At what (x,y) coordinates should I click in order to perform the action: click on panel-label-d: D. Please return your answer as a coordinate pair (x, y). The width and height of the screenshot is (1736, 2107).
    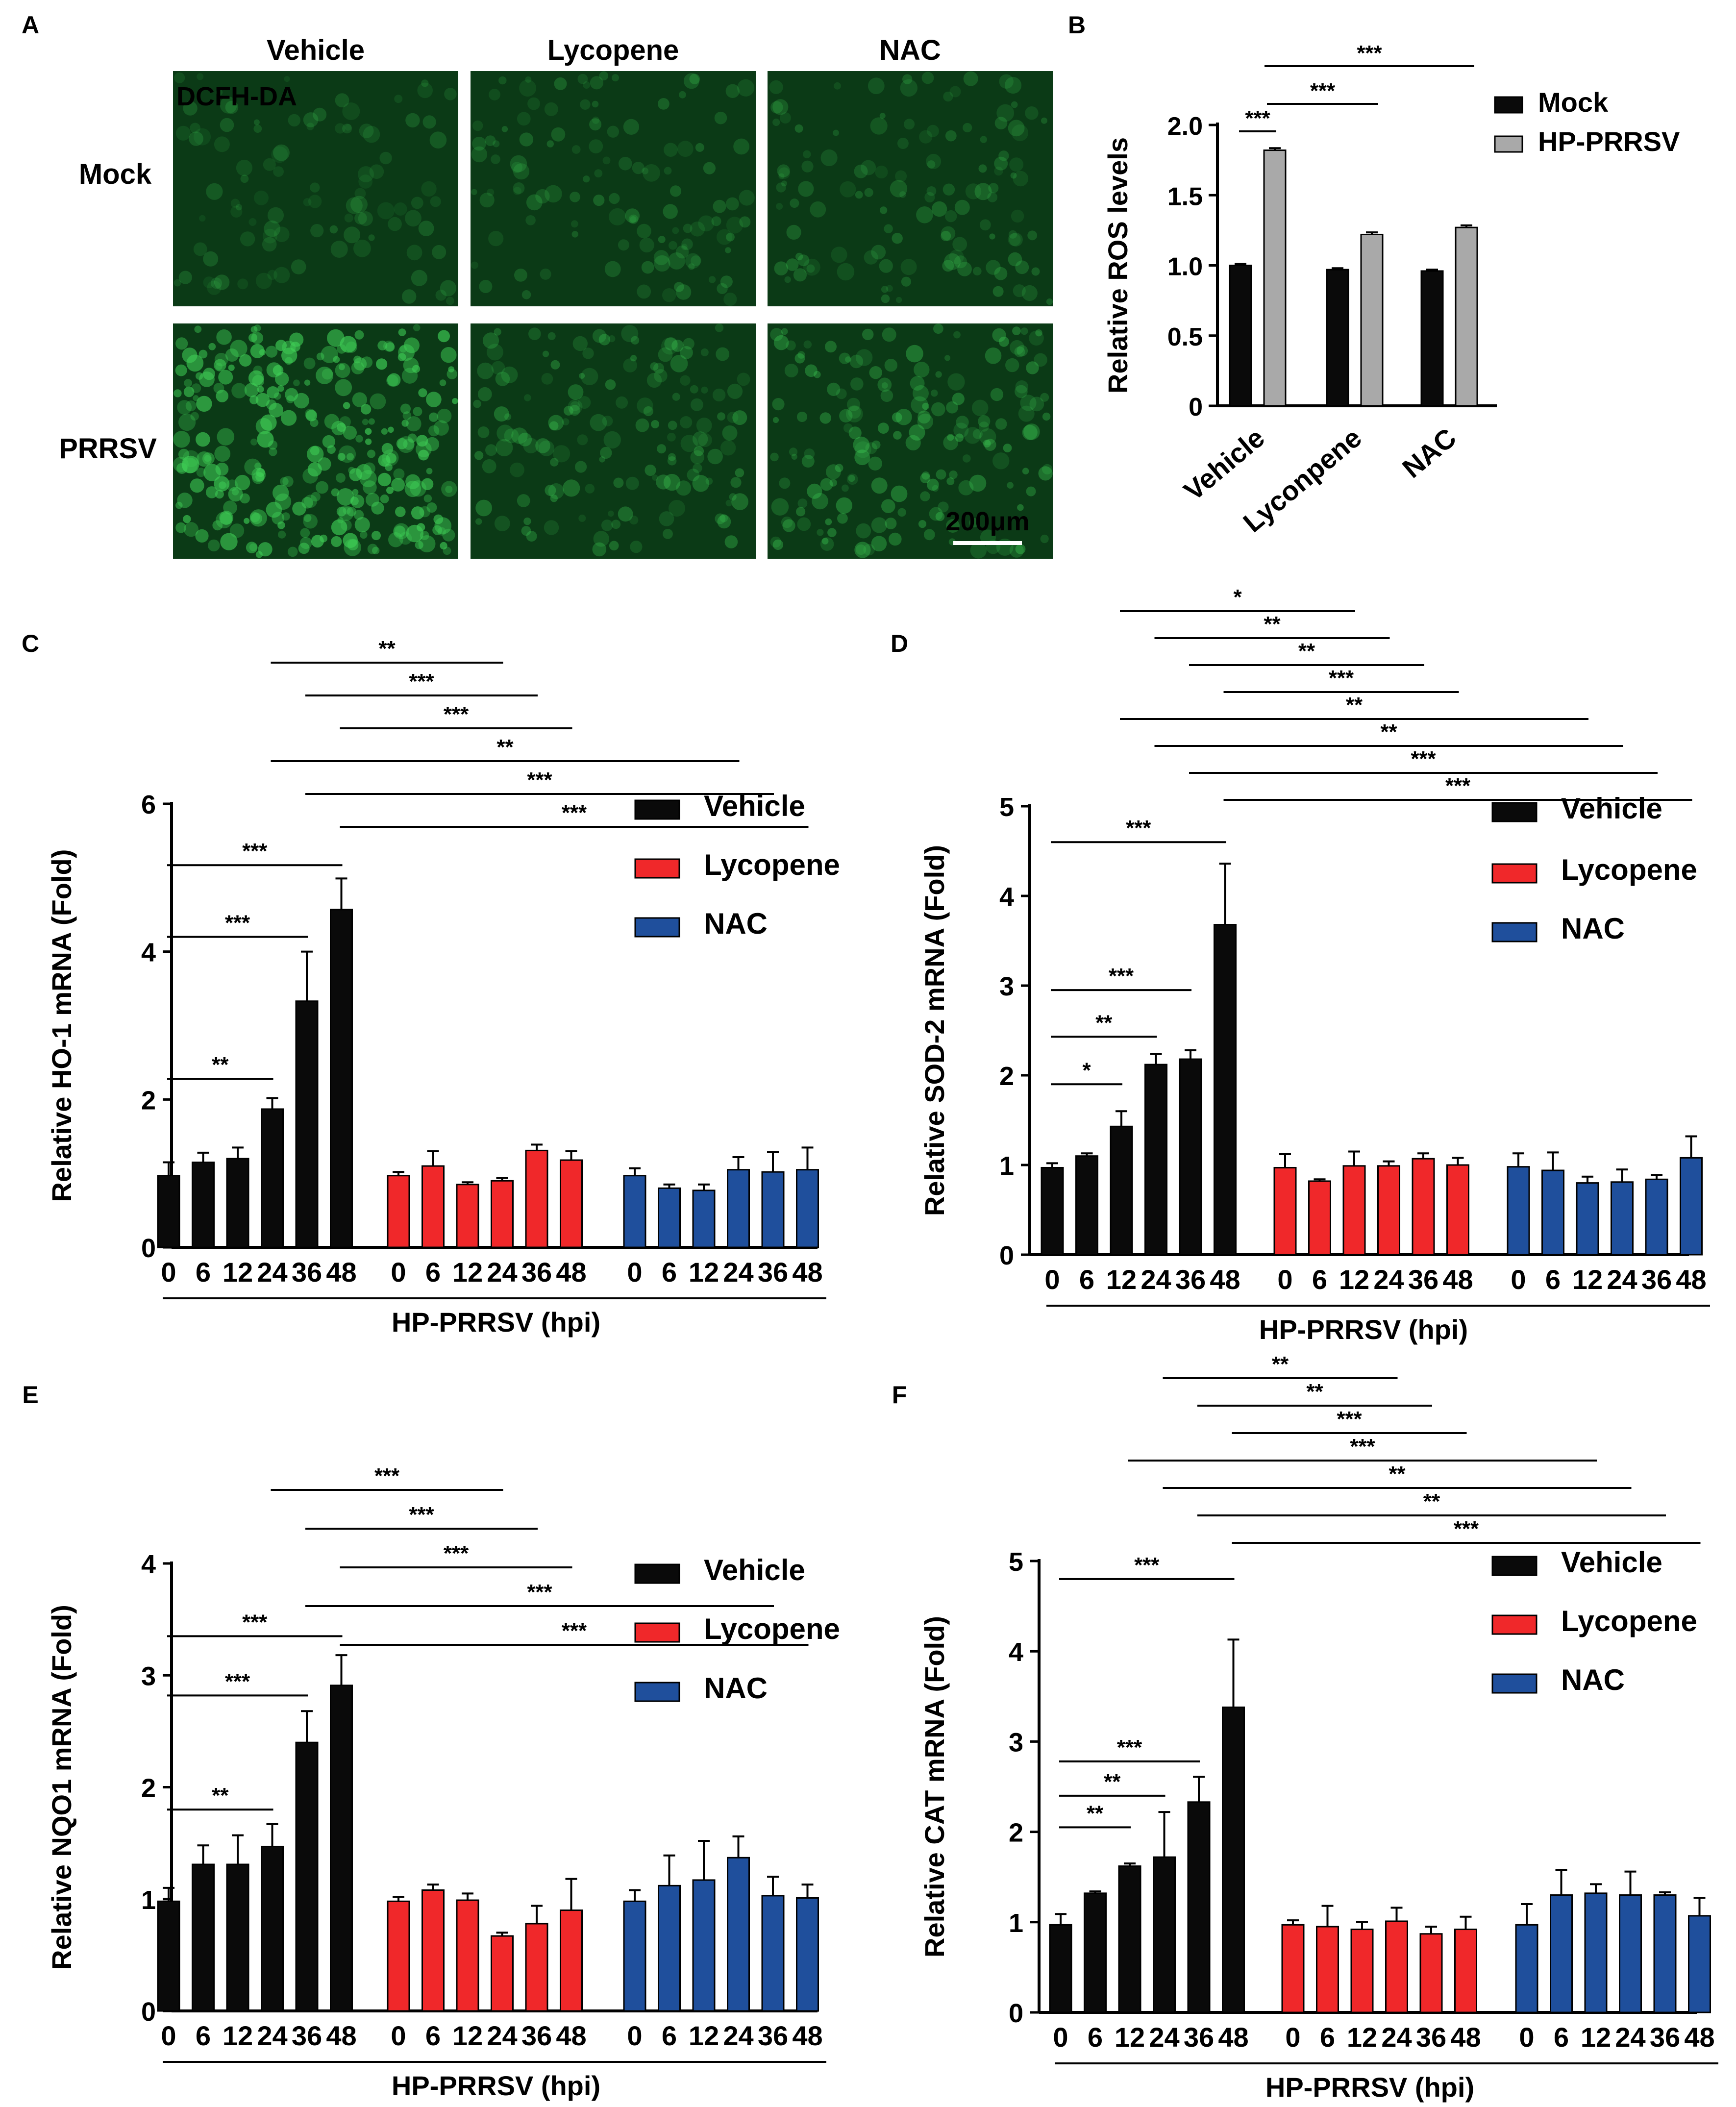
    Looking at the image, I should click on (899, 644).